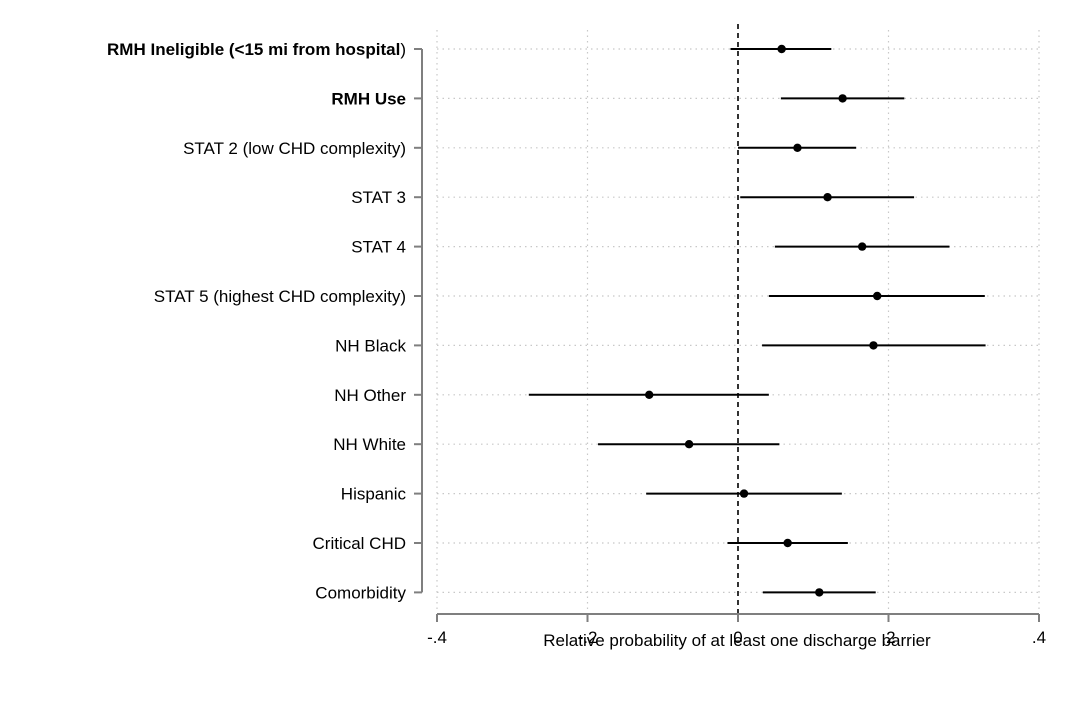  What do you see at coordinates (360, 543) in the screenshot?
I see `category-label: Critical CHD` at bounding box center [360, 543].